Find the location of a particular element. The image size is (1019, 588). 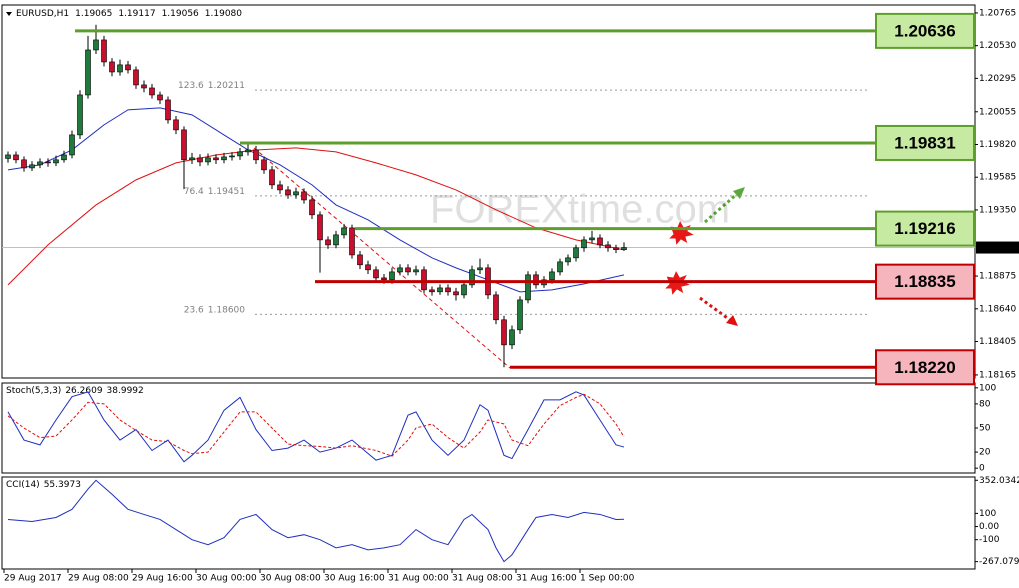

x-tick-label: 29 Aug 2017 is located at coordinates (33, 579).